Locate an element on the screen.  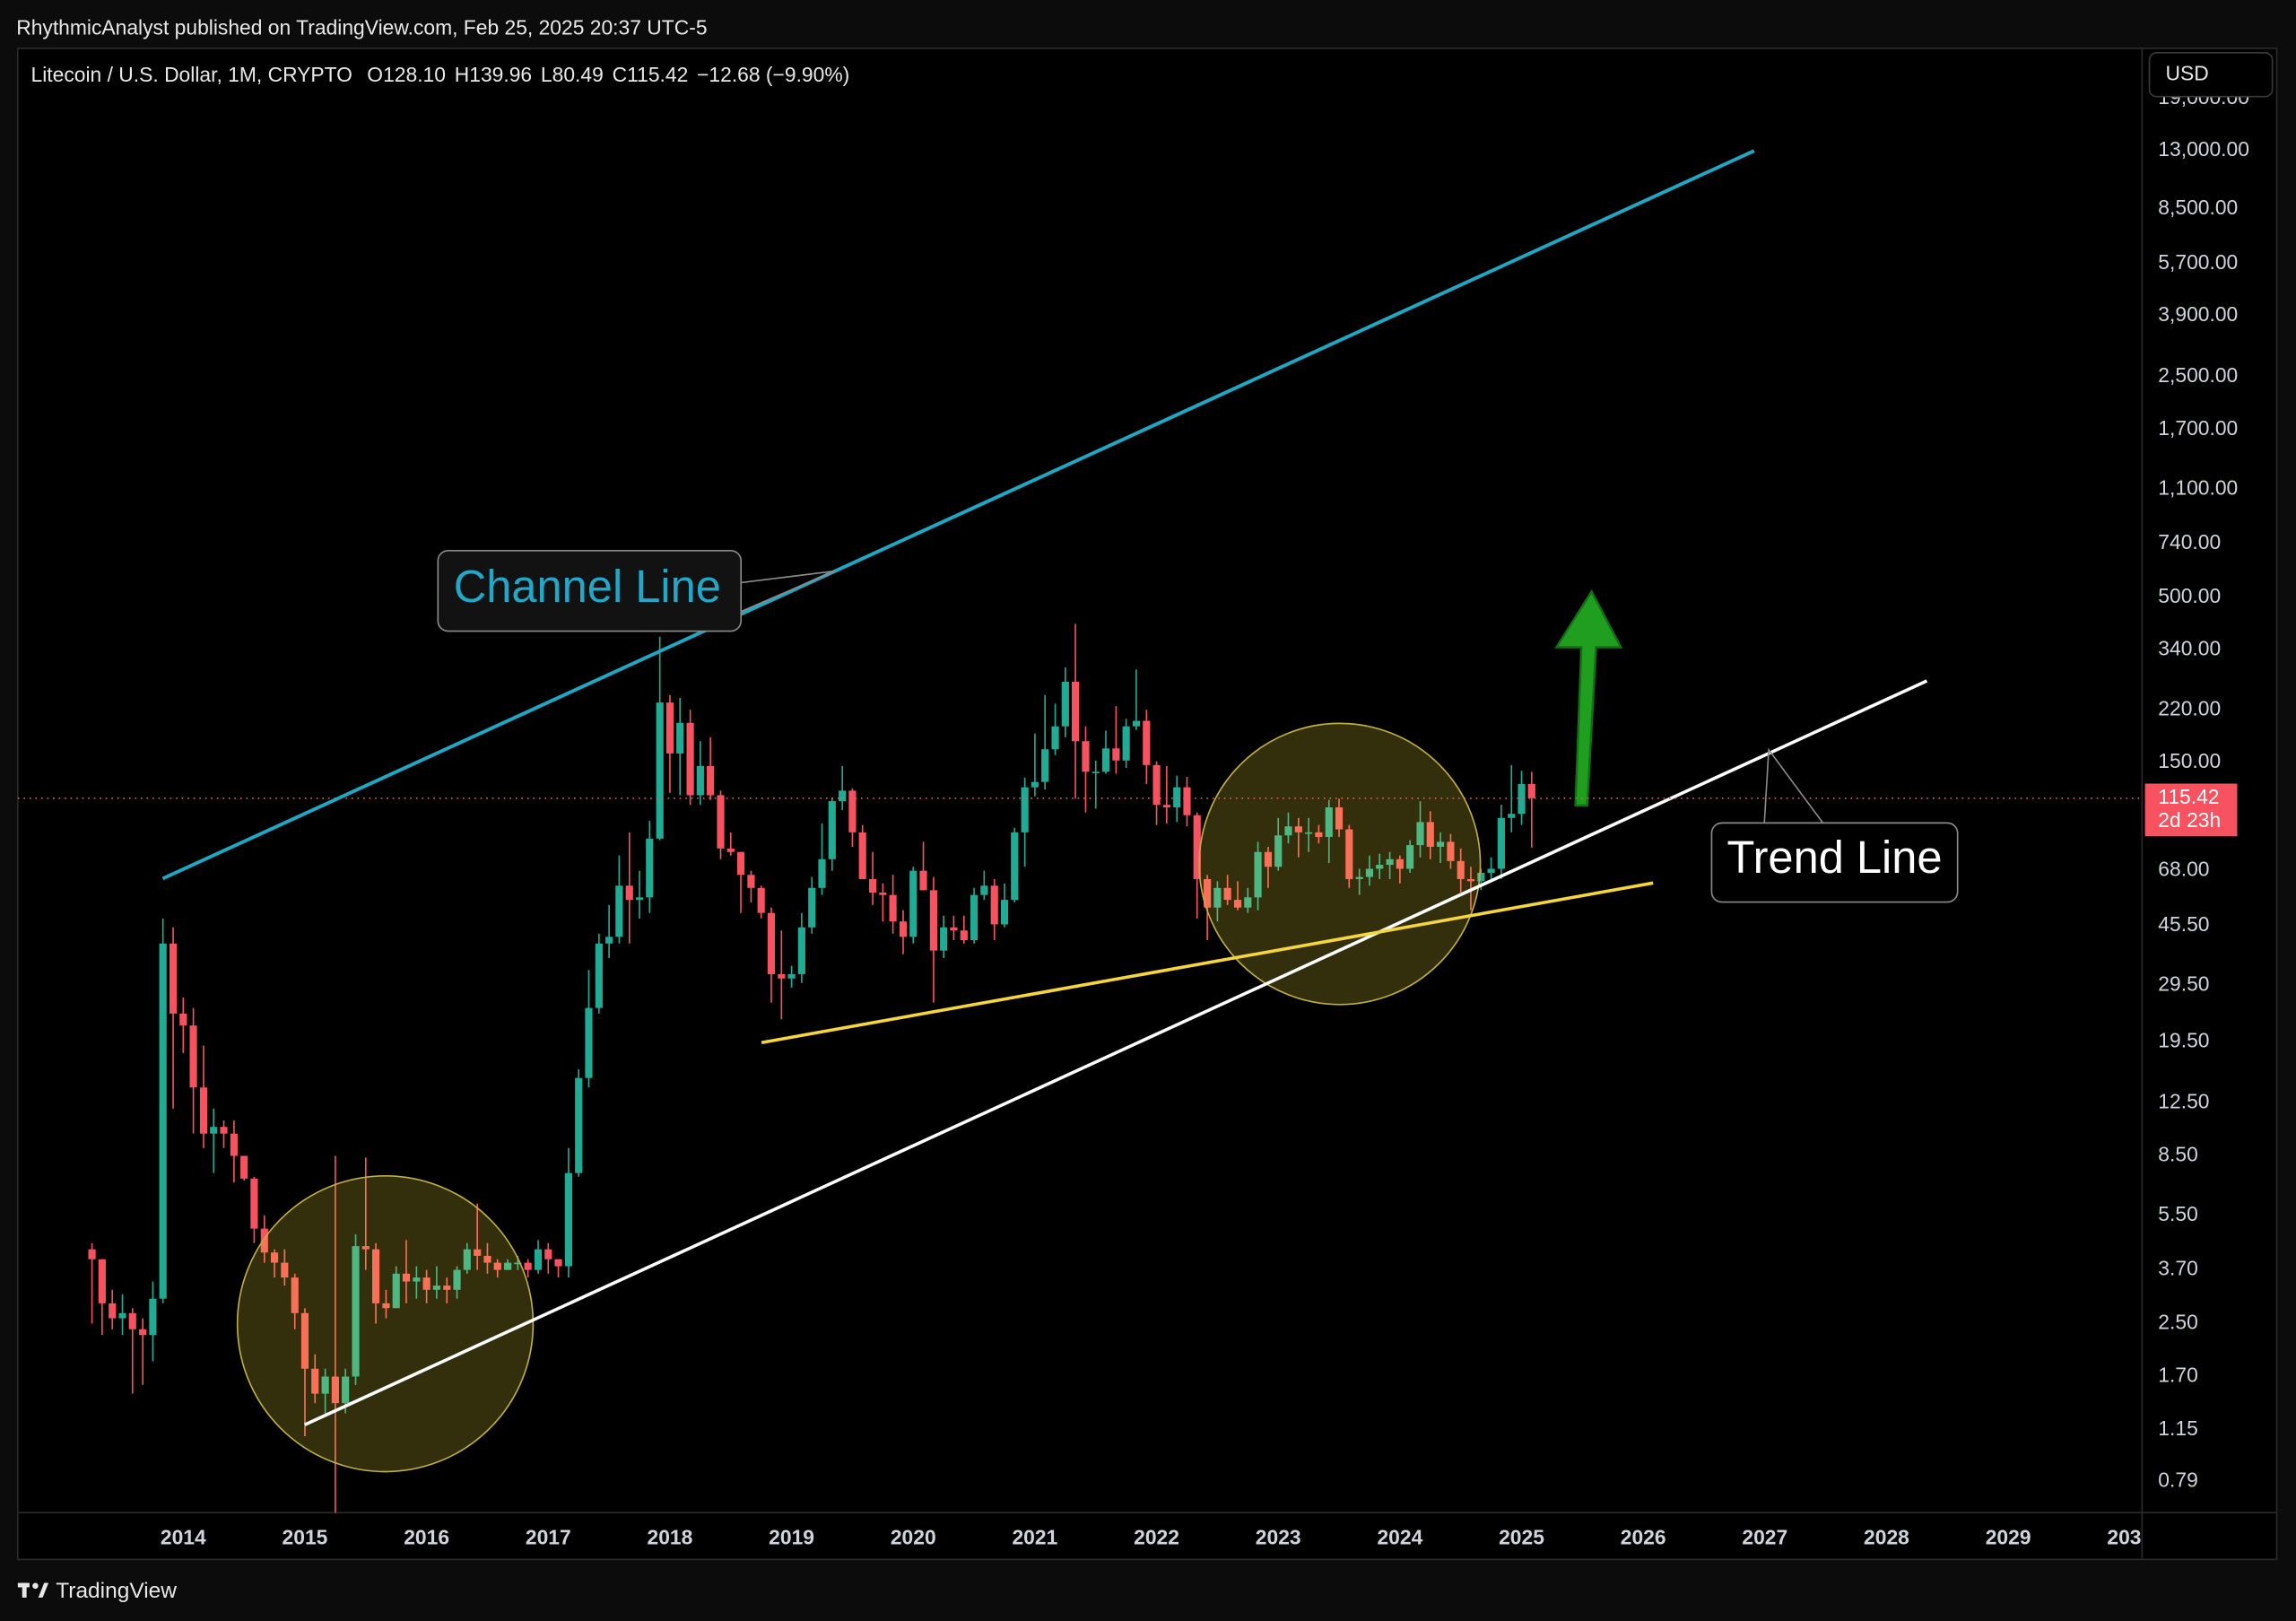
y-tick-label: 29.50 is located at coordinates (2183, 983).